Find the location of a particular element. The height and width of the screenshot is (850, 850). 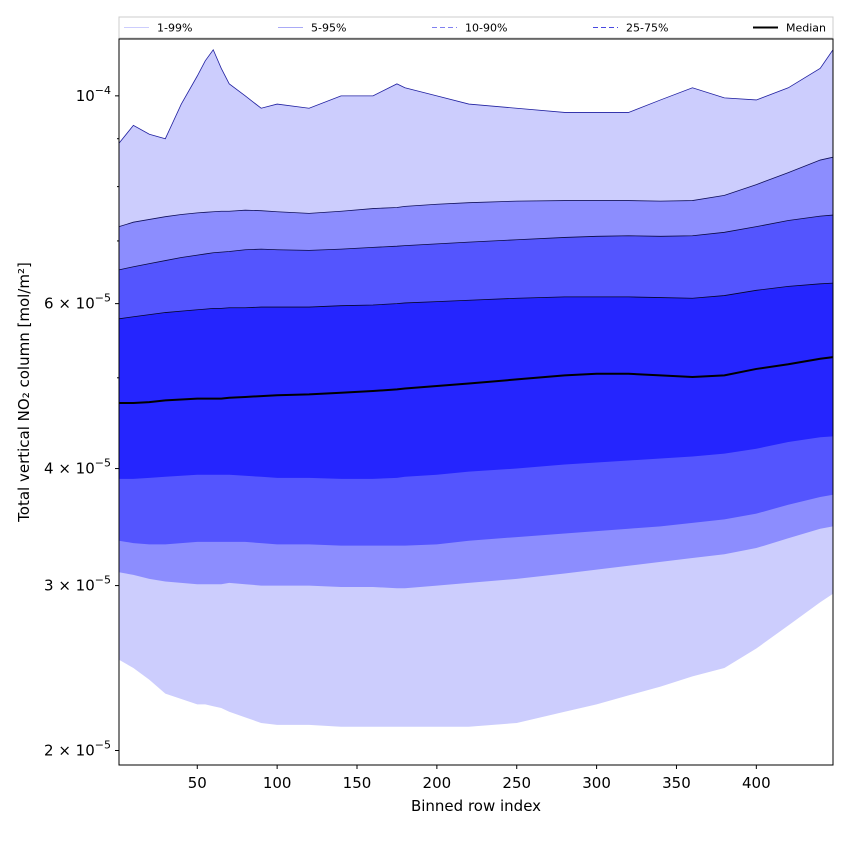

legend-label: 1-99% is located at coordinates (174, 28).